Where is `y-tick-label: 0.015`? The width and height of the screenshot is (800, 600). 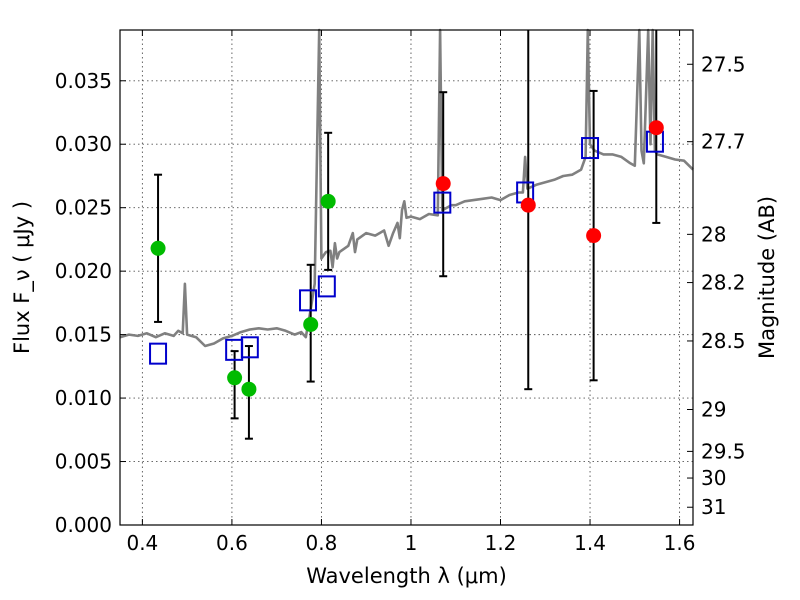
y-tick-label: 0.015 is located at coordinates (83, 335).